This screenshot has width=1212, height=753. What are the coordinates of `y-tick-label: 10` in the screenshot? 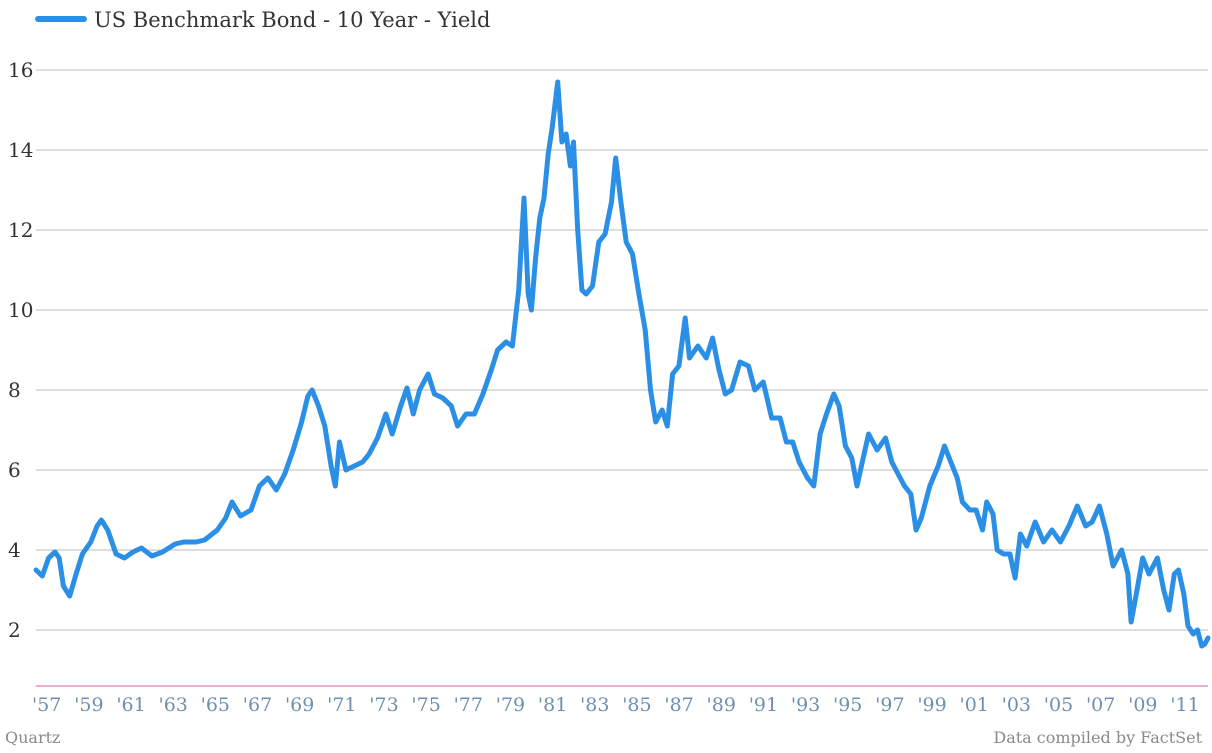 It's located at (20, 310).